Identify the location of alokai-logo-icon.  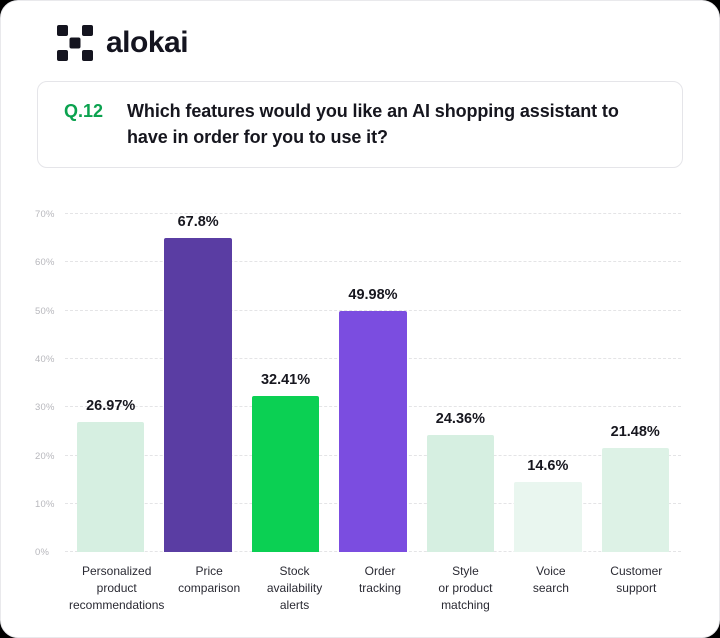
(75, 43).